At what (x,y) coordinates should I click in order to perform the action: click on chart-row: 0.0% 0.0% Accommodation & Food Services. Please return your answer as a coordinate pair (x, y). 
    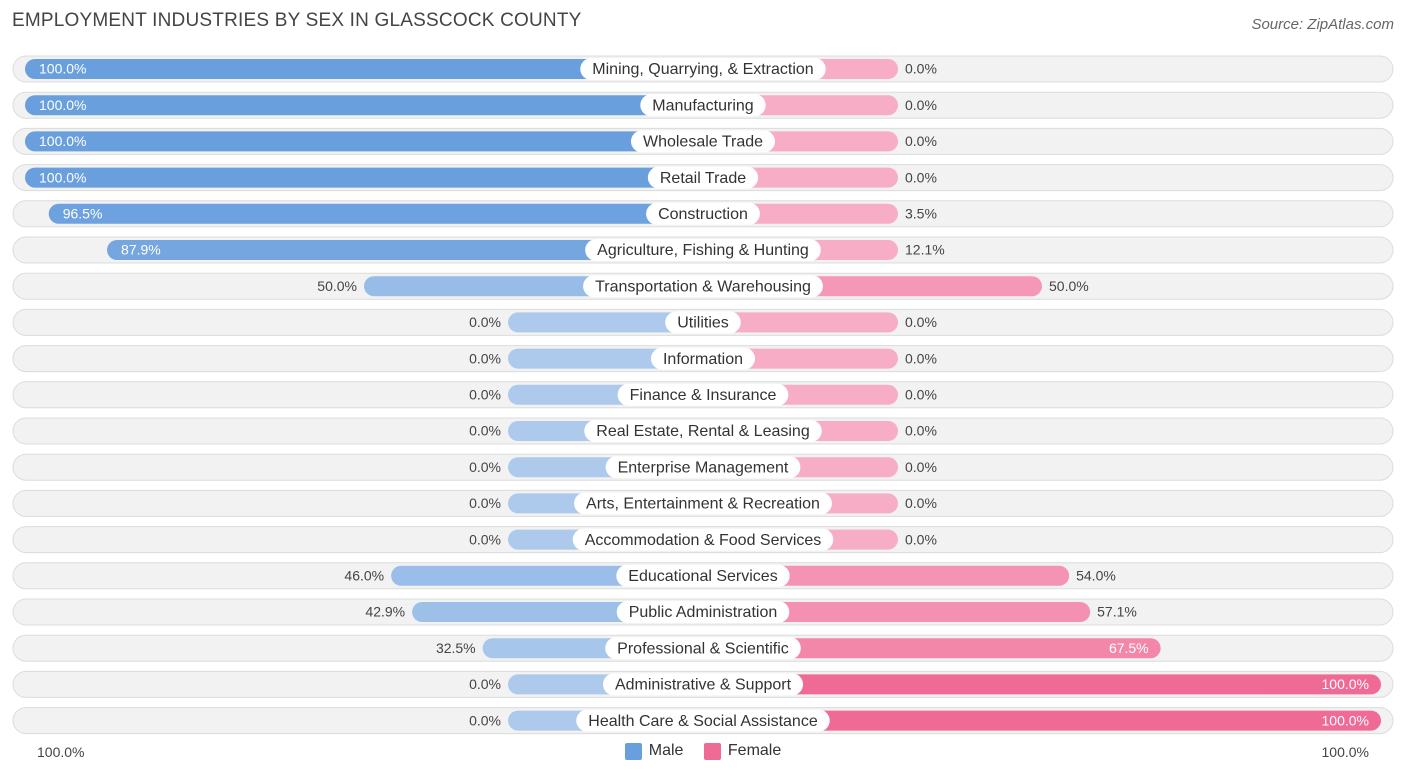
    Looking at the image, I should click on (703, 540).